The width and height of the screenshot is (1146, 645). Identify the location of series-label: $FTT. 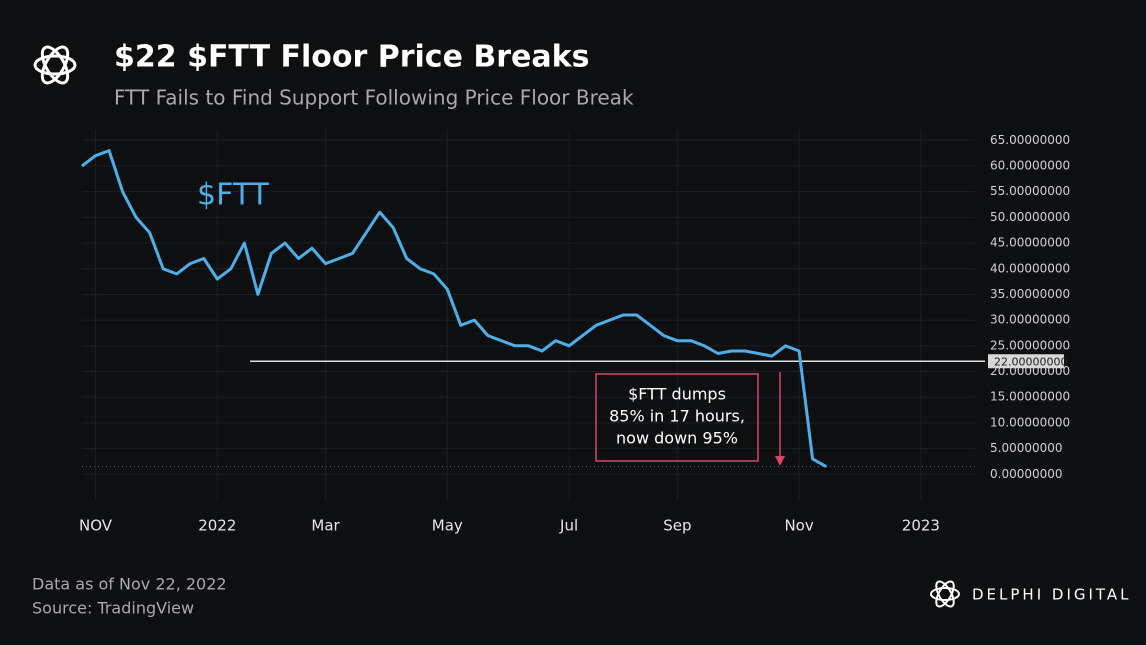
(233, 195).